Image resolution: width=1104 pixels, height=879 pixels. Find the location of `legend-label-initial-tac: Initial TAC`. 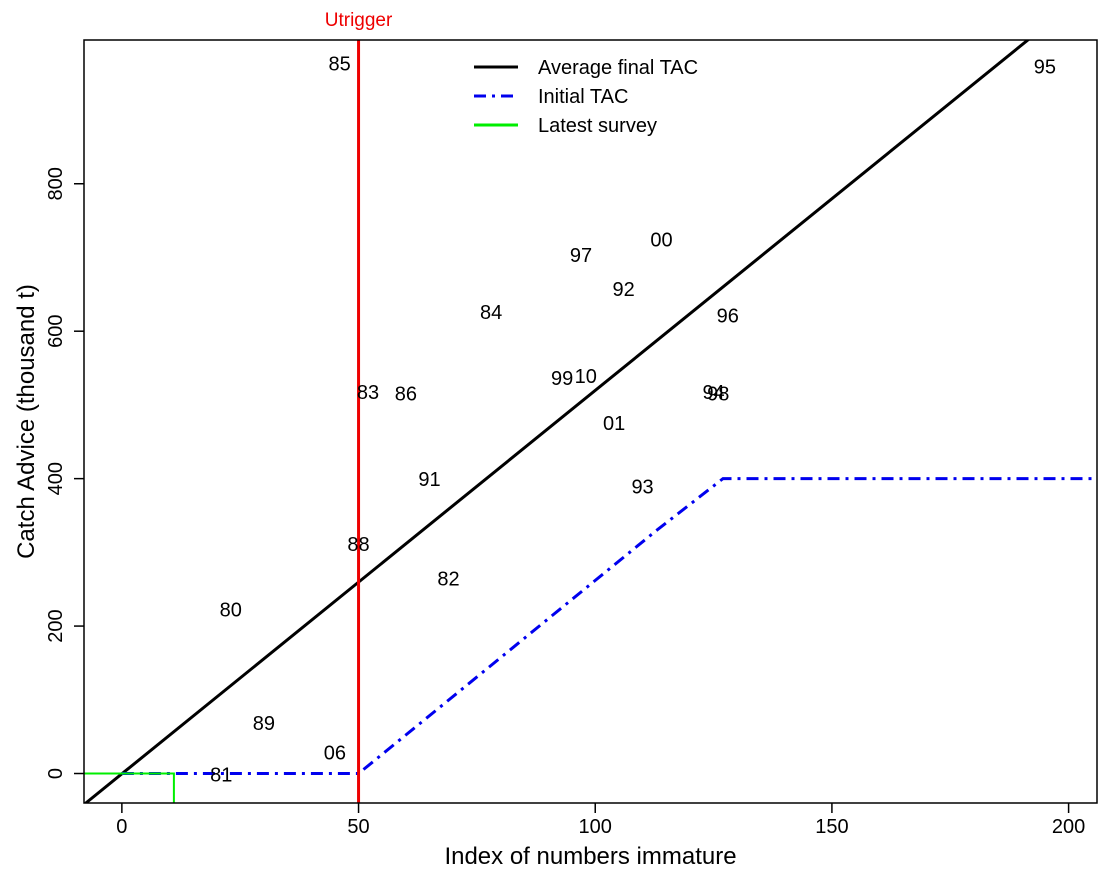

legend-label-initial-tac: Initial TAC is located at coordinates (583, 97).